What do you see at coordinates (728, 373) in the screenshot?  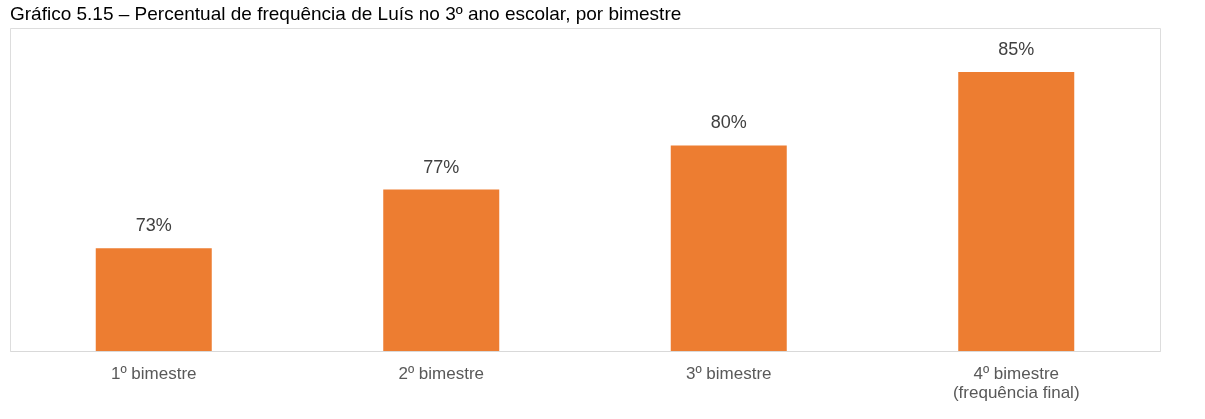 I see `x-tick-label: 3º bimestre` at bounding box center [728, 373].